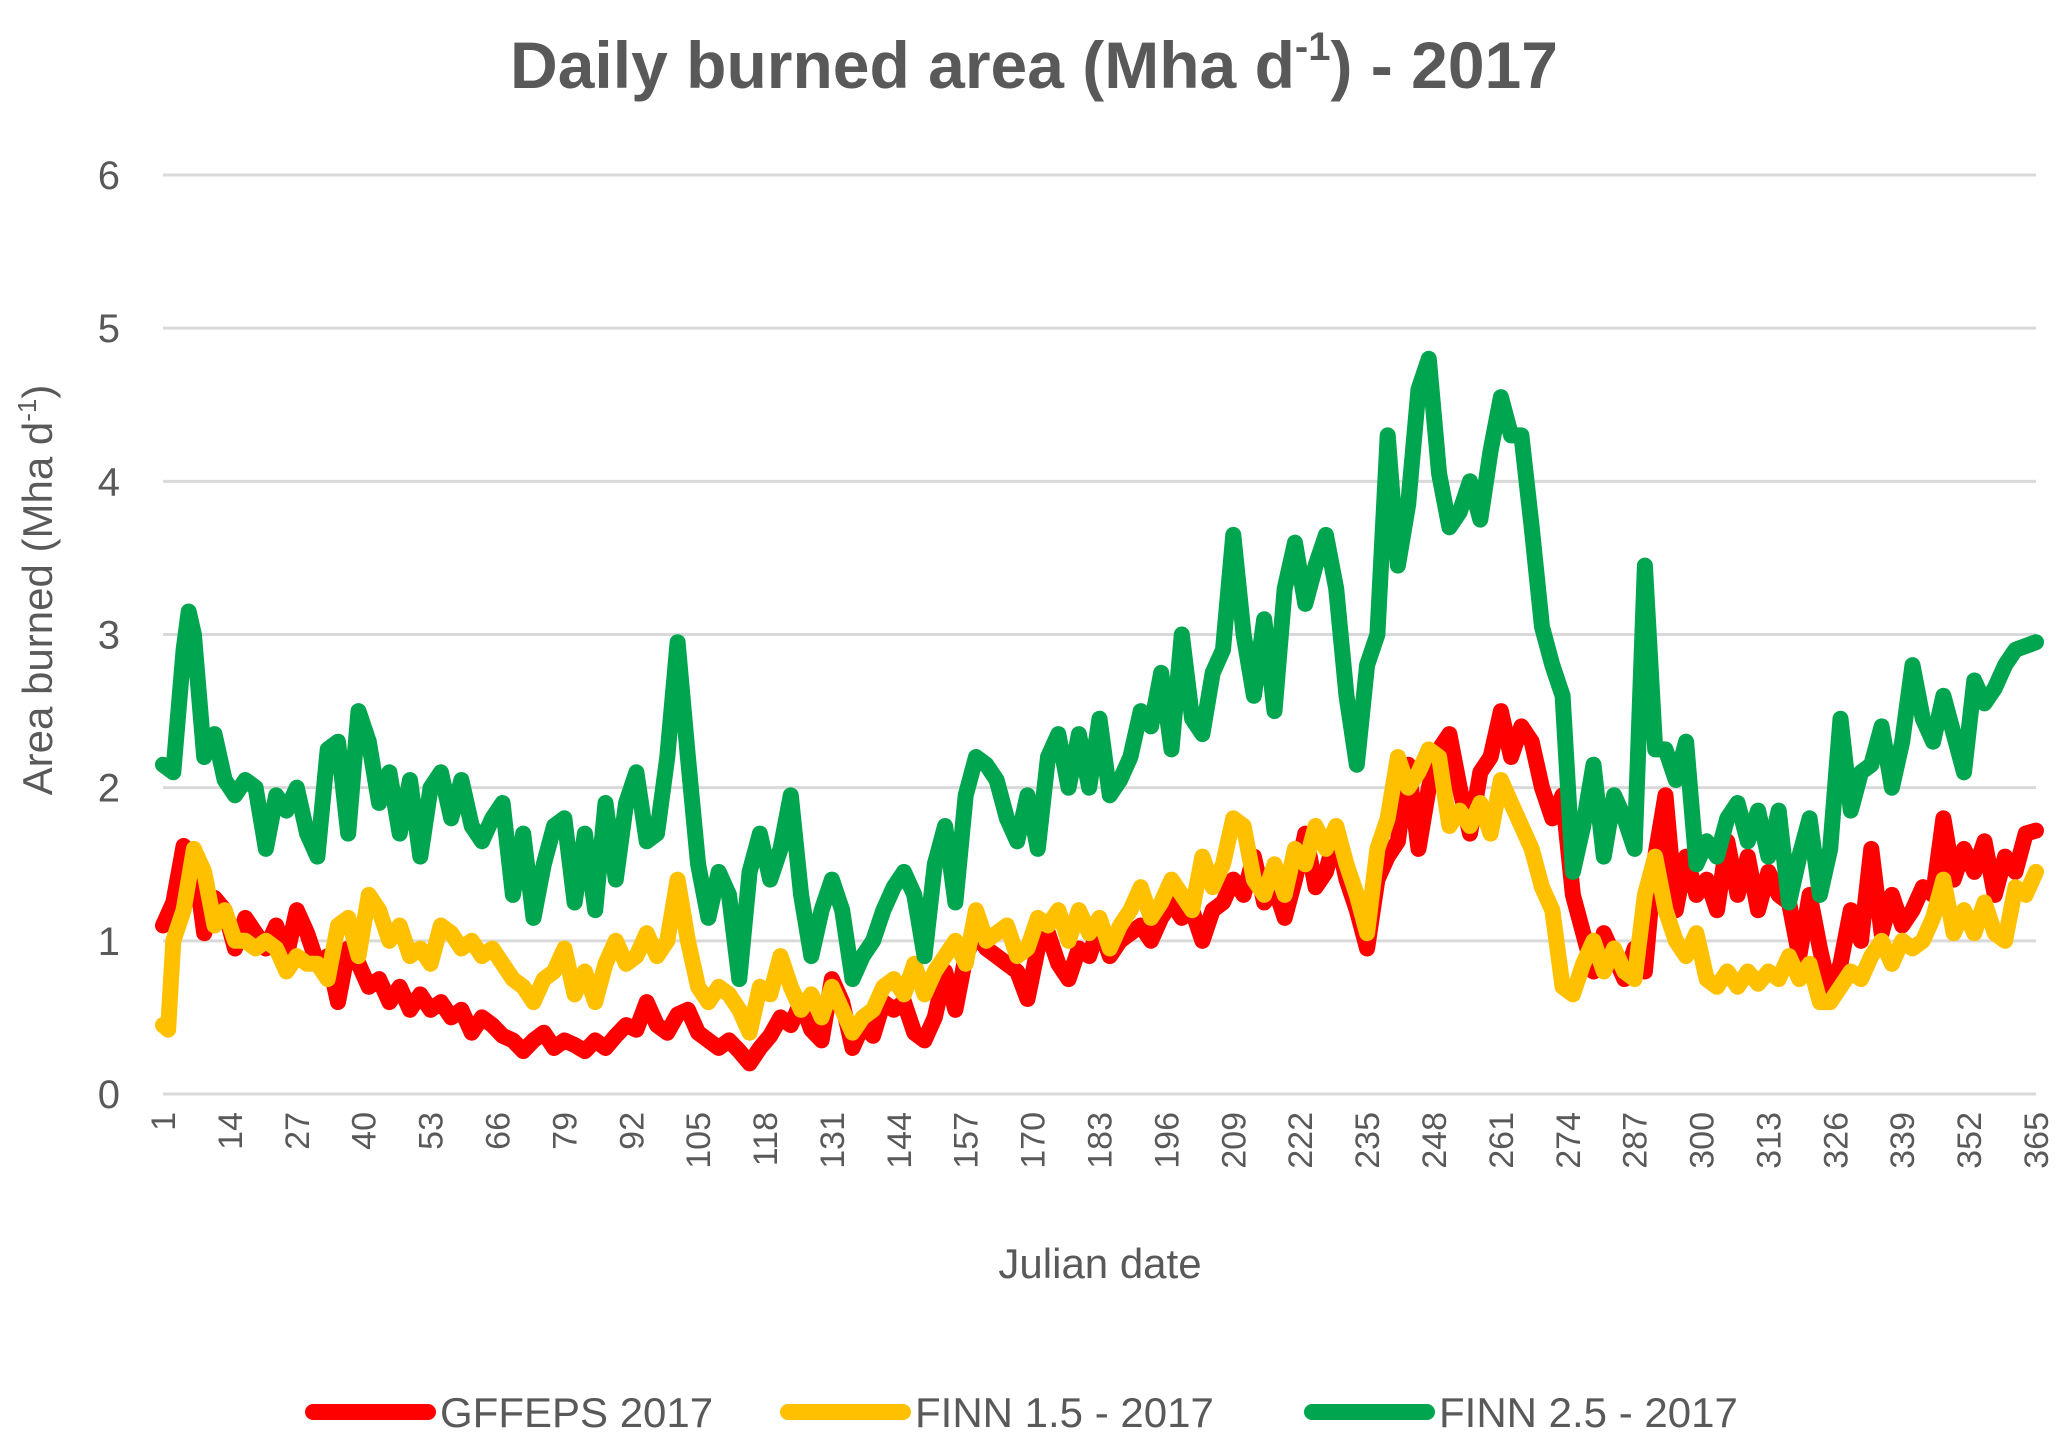  Describe the element at coordinates (1903, 1140) in the screenshot. I see `x-tick-label: 339` at that location.